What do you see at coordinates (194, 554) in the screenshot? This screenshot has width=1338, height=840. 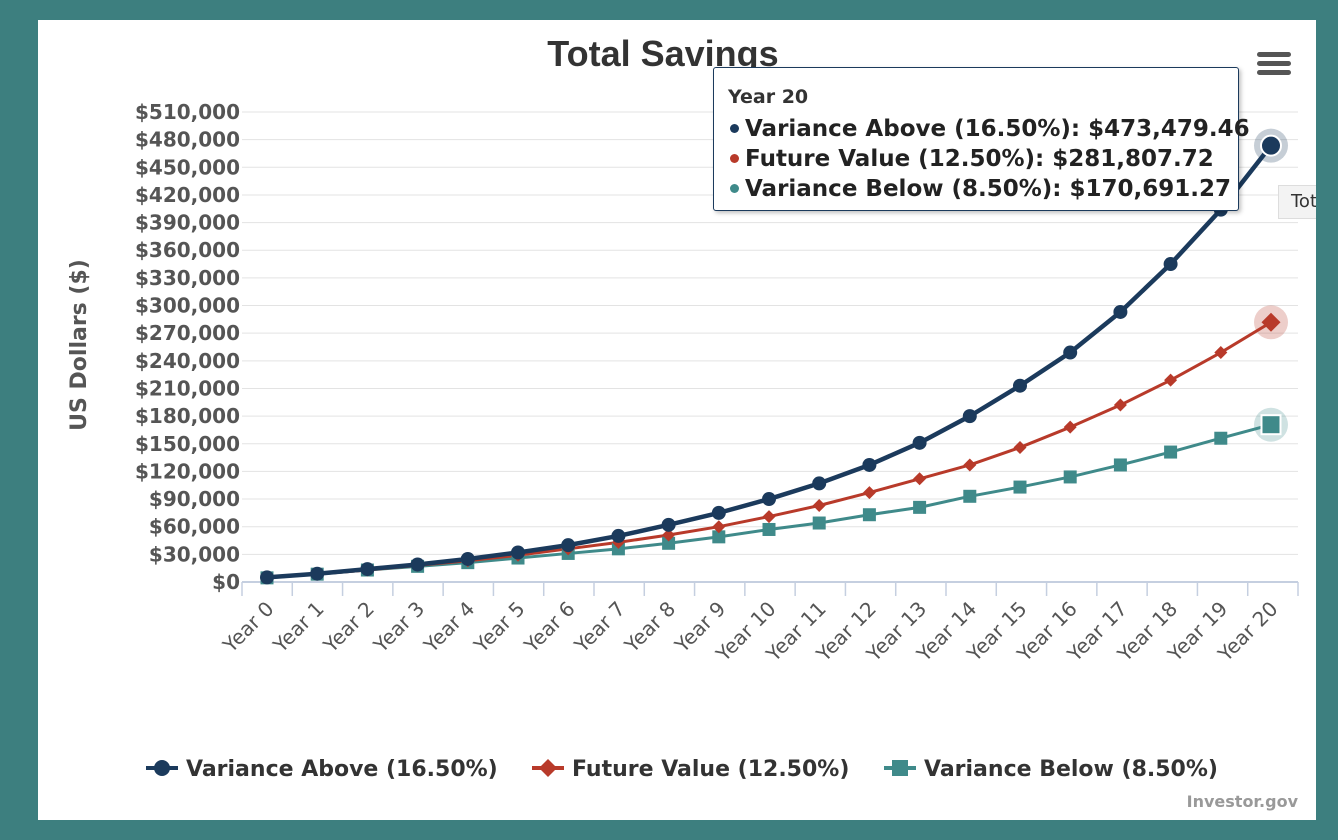 I see `y-tick-label: $30,000` at bounding box center [194, 554].